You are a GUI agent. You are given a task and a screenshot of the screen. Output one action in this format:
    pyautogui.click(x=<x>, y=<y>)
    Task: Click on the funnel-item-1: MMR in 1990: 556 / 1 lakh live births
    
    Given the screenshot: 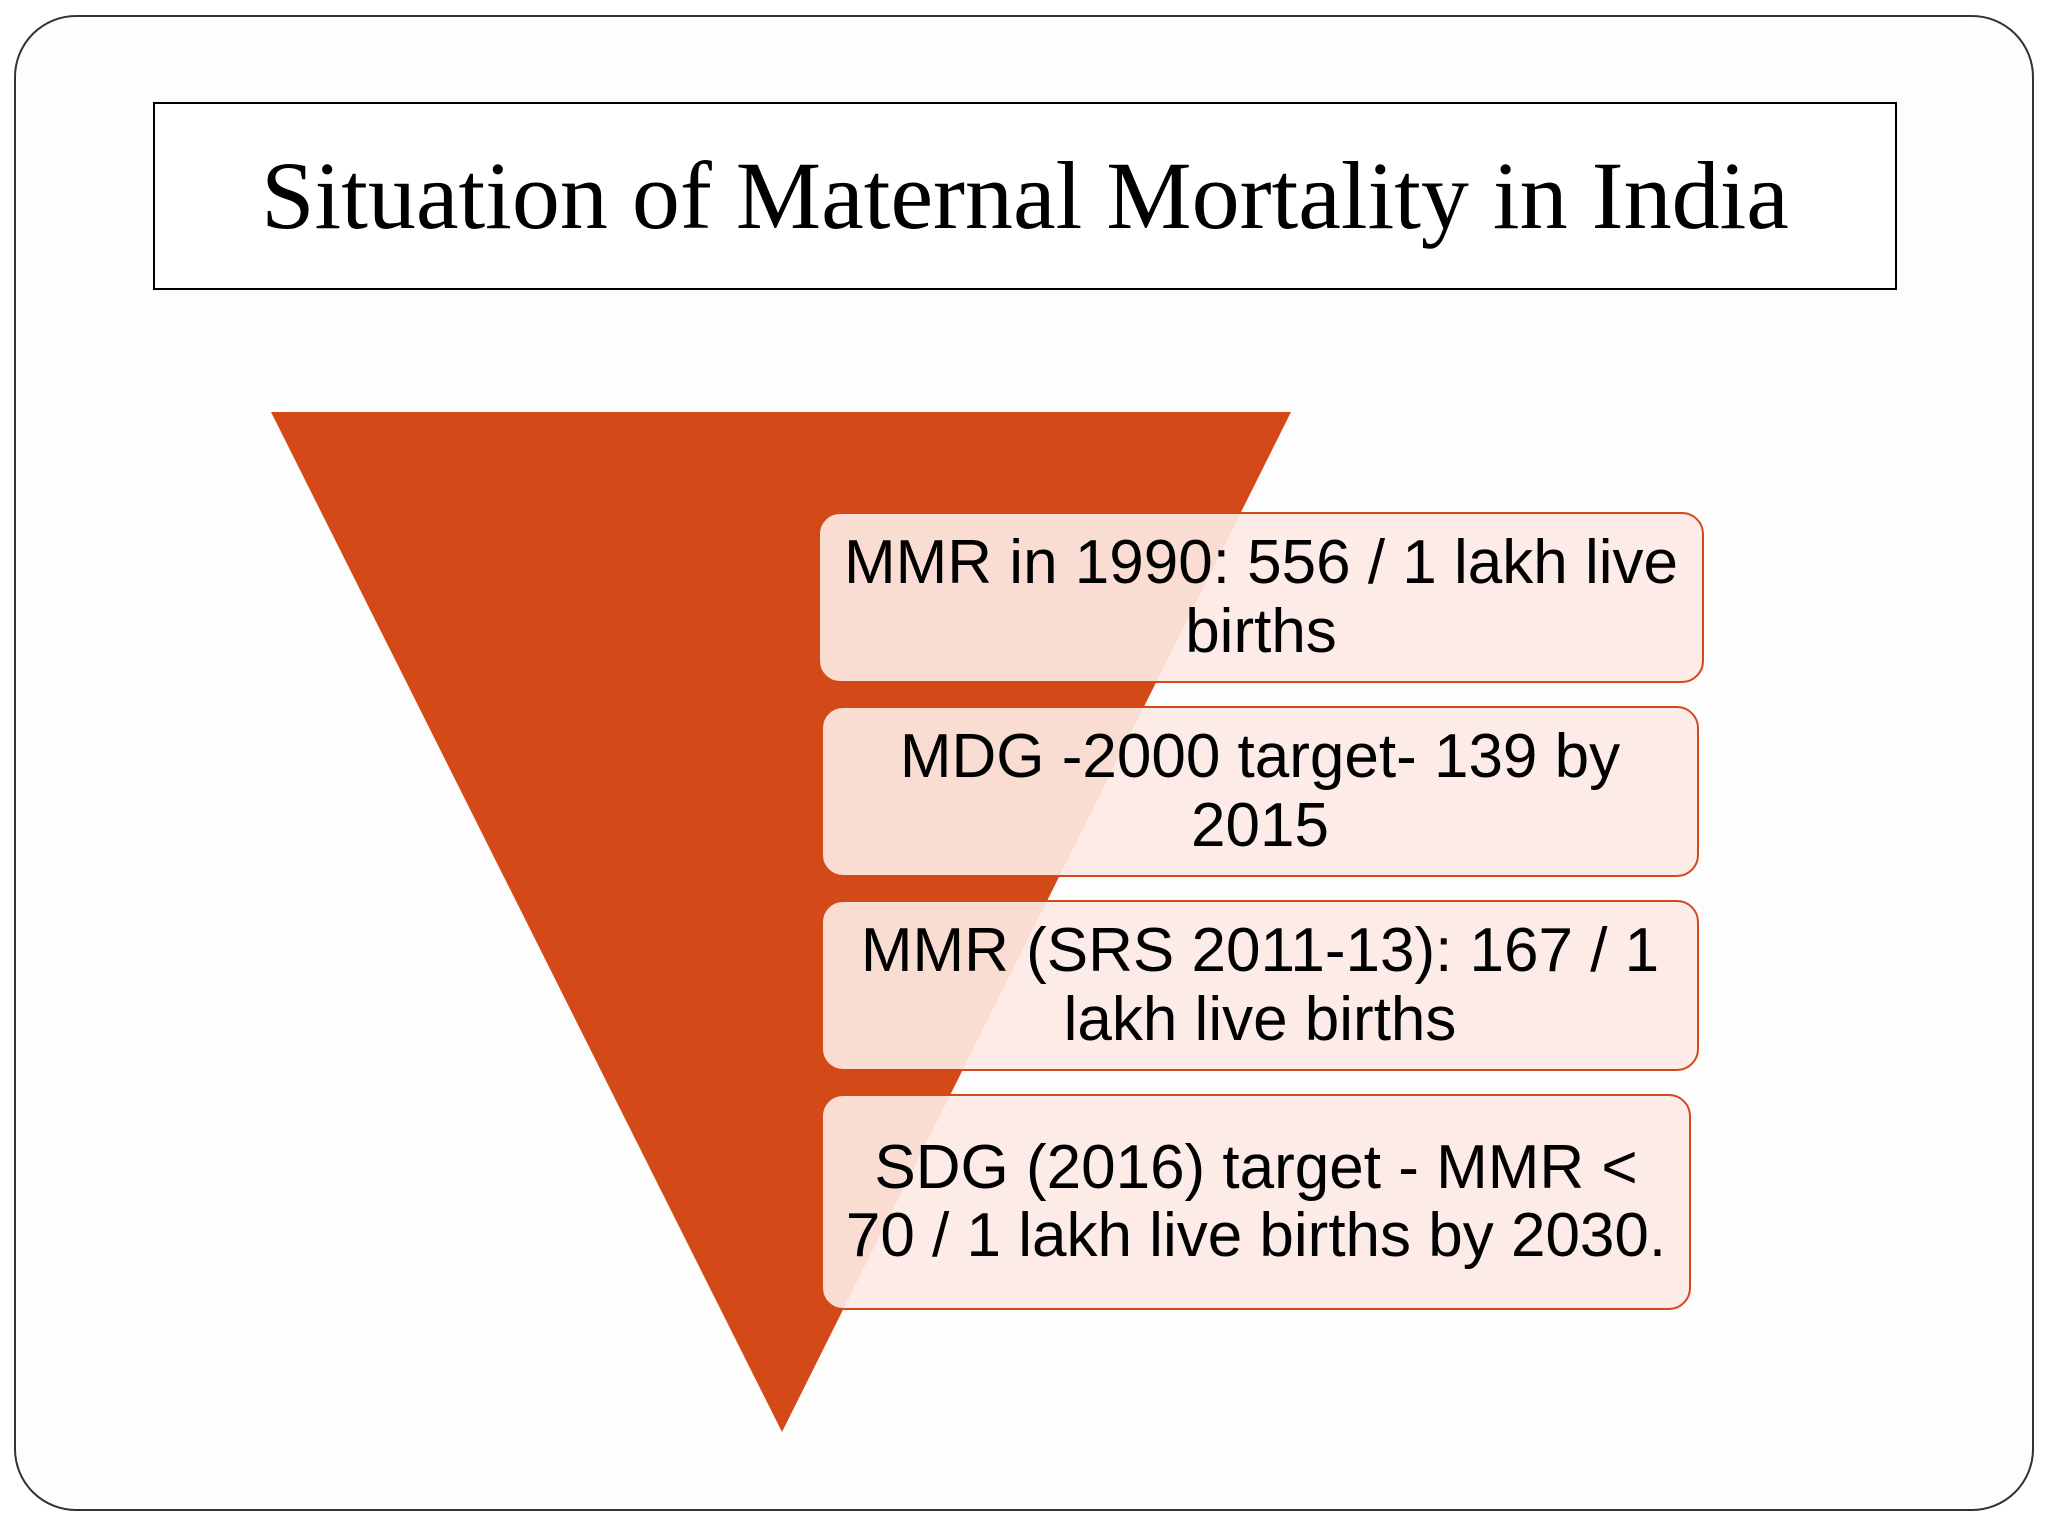 What is the action you would take?
    pyautogui.click(x=1261, y=597)
    